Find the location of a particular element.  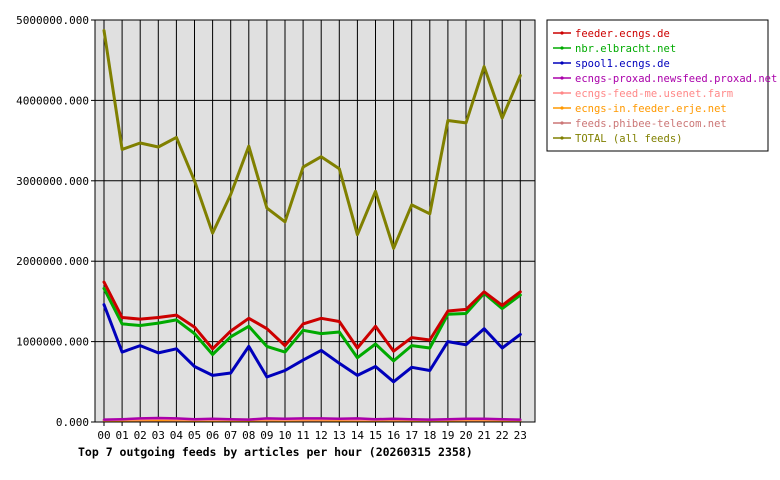

x-tick-label: 00 is located at coordinates (103, 435).